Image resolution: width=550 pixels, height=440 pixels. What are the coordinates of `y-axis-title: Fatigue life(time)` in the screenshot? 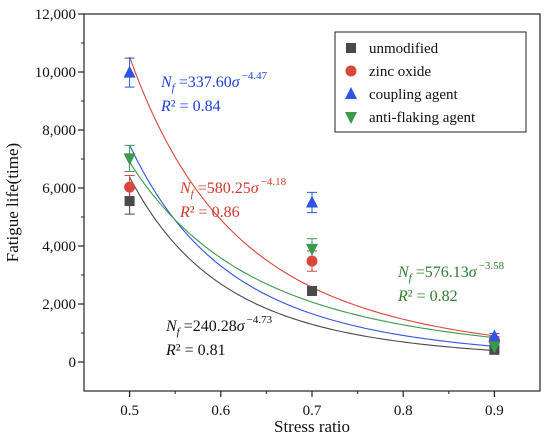 It's located at (12, 202).